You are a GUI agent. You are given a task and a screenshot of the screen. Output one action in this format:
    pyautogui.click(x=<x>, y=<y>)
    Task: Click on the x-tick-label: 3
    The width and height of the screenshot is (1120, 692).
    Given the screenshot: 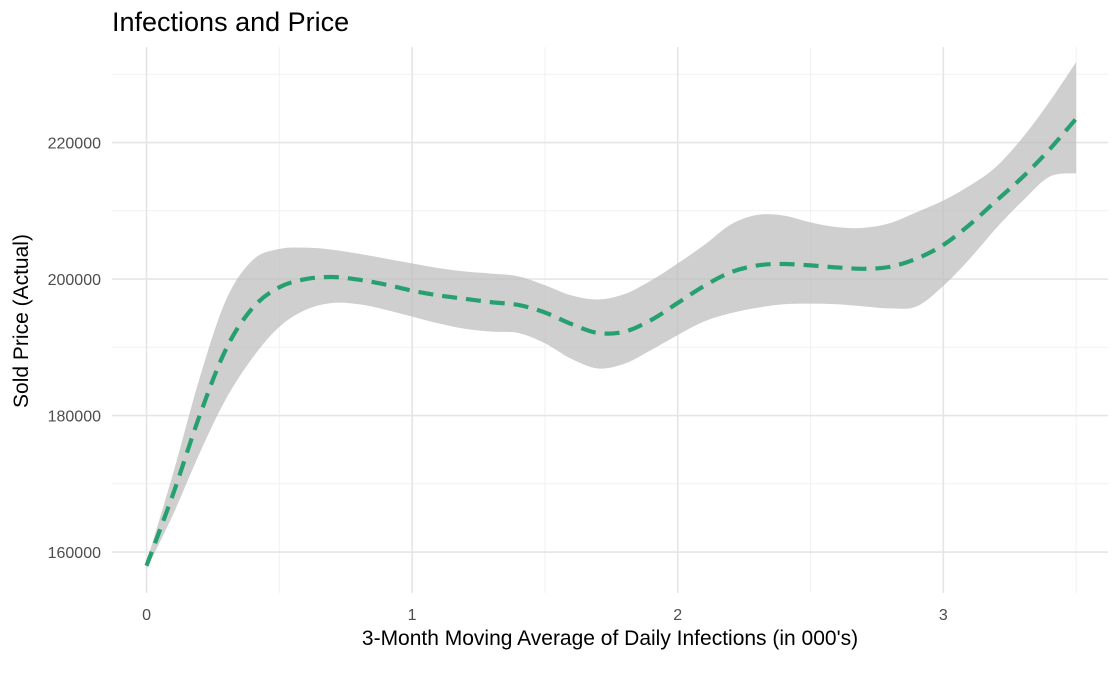 What is the action you would take?
    pyautogui.click(x=943, y=615)
    